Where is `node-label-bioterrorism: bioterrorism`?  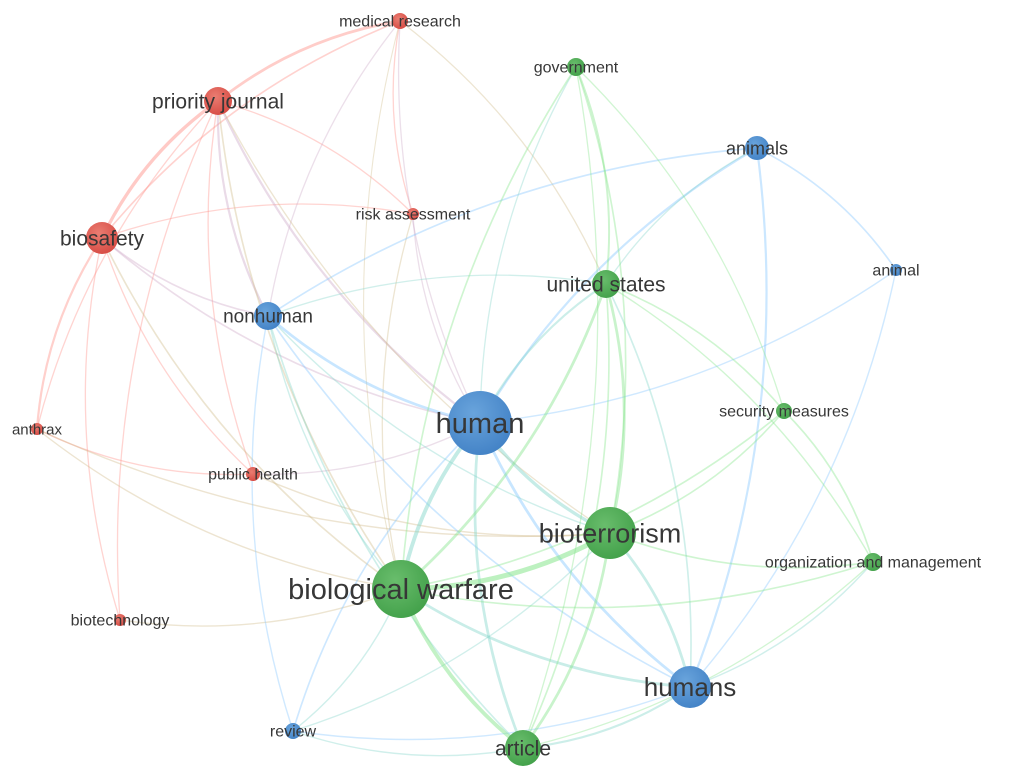 node-label-bioterrorism: bioterrorism is located at coordinates (610, 533).